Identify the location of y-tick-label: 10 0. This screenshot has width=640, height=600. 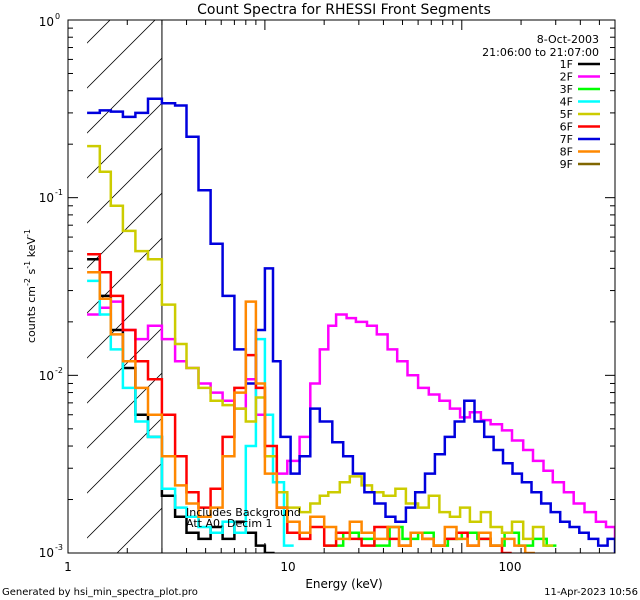
(49, 20).